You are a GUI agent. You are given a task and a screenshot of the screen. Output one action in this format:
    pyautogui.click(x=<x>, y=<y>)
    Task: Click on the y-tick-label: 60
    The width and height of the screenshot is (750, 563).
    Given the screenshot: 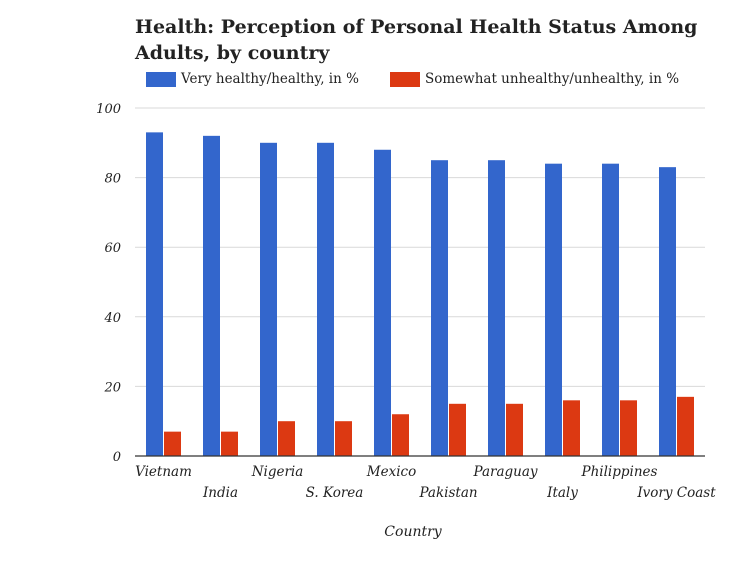 What is the action you would take?
    pyautogui.click(x=112, y=248)
    